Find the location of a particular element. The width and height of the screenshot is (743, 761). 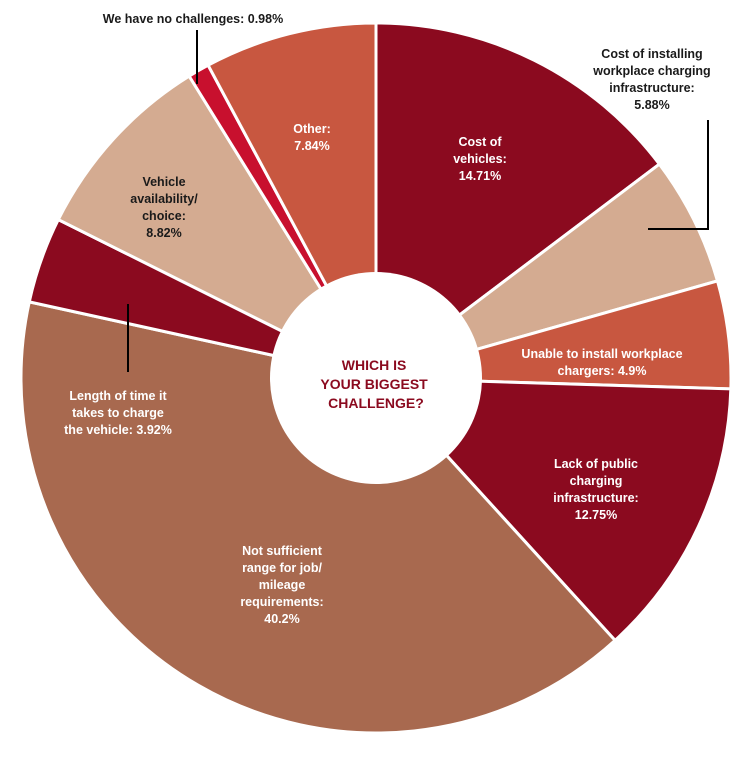

slice-label-6-line-2: choice: is located at coordinates (164, 216).